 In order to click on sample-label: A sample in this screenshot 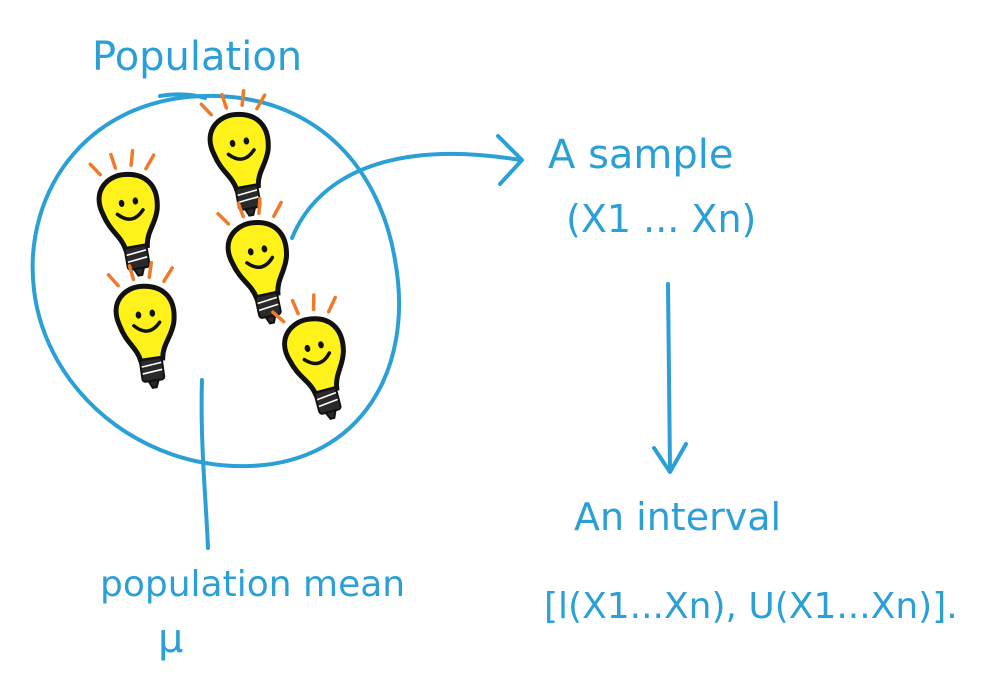, I will do `click(641, 155)`.